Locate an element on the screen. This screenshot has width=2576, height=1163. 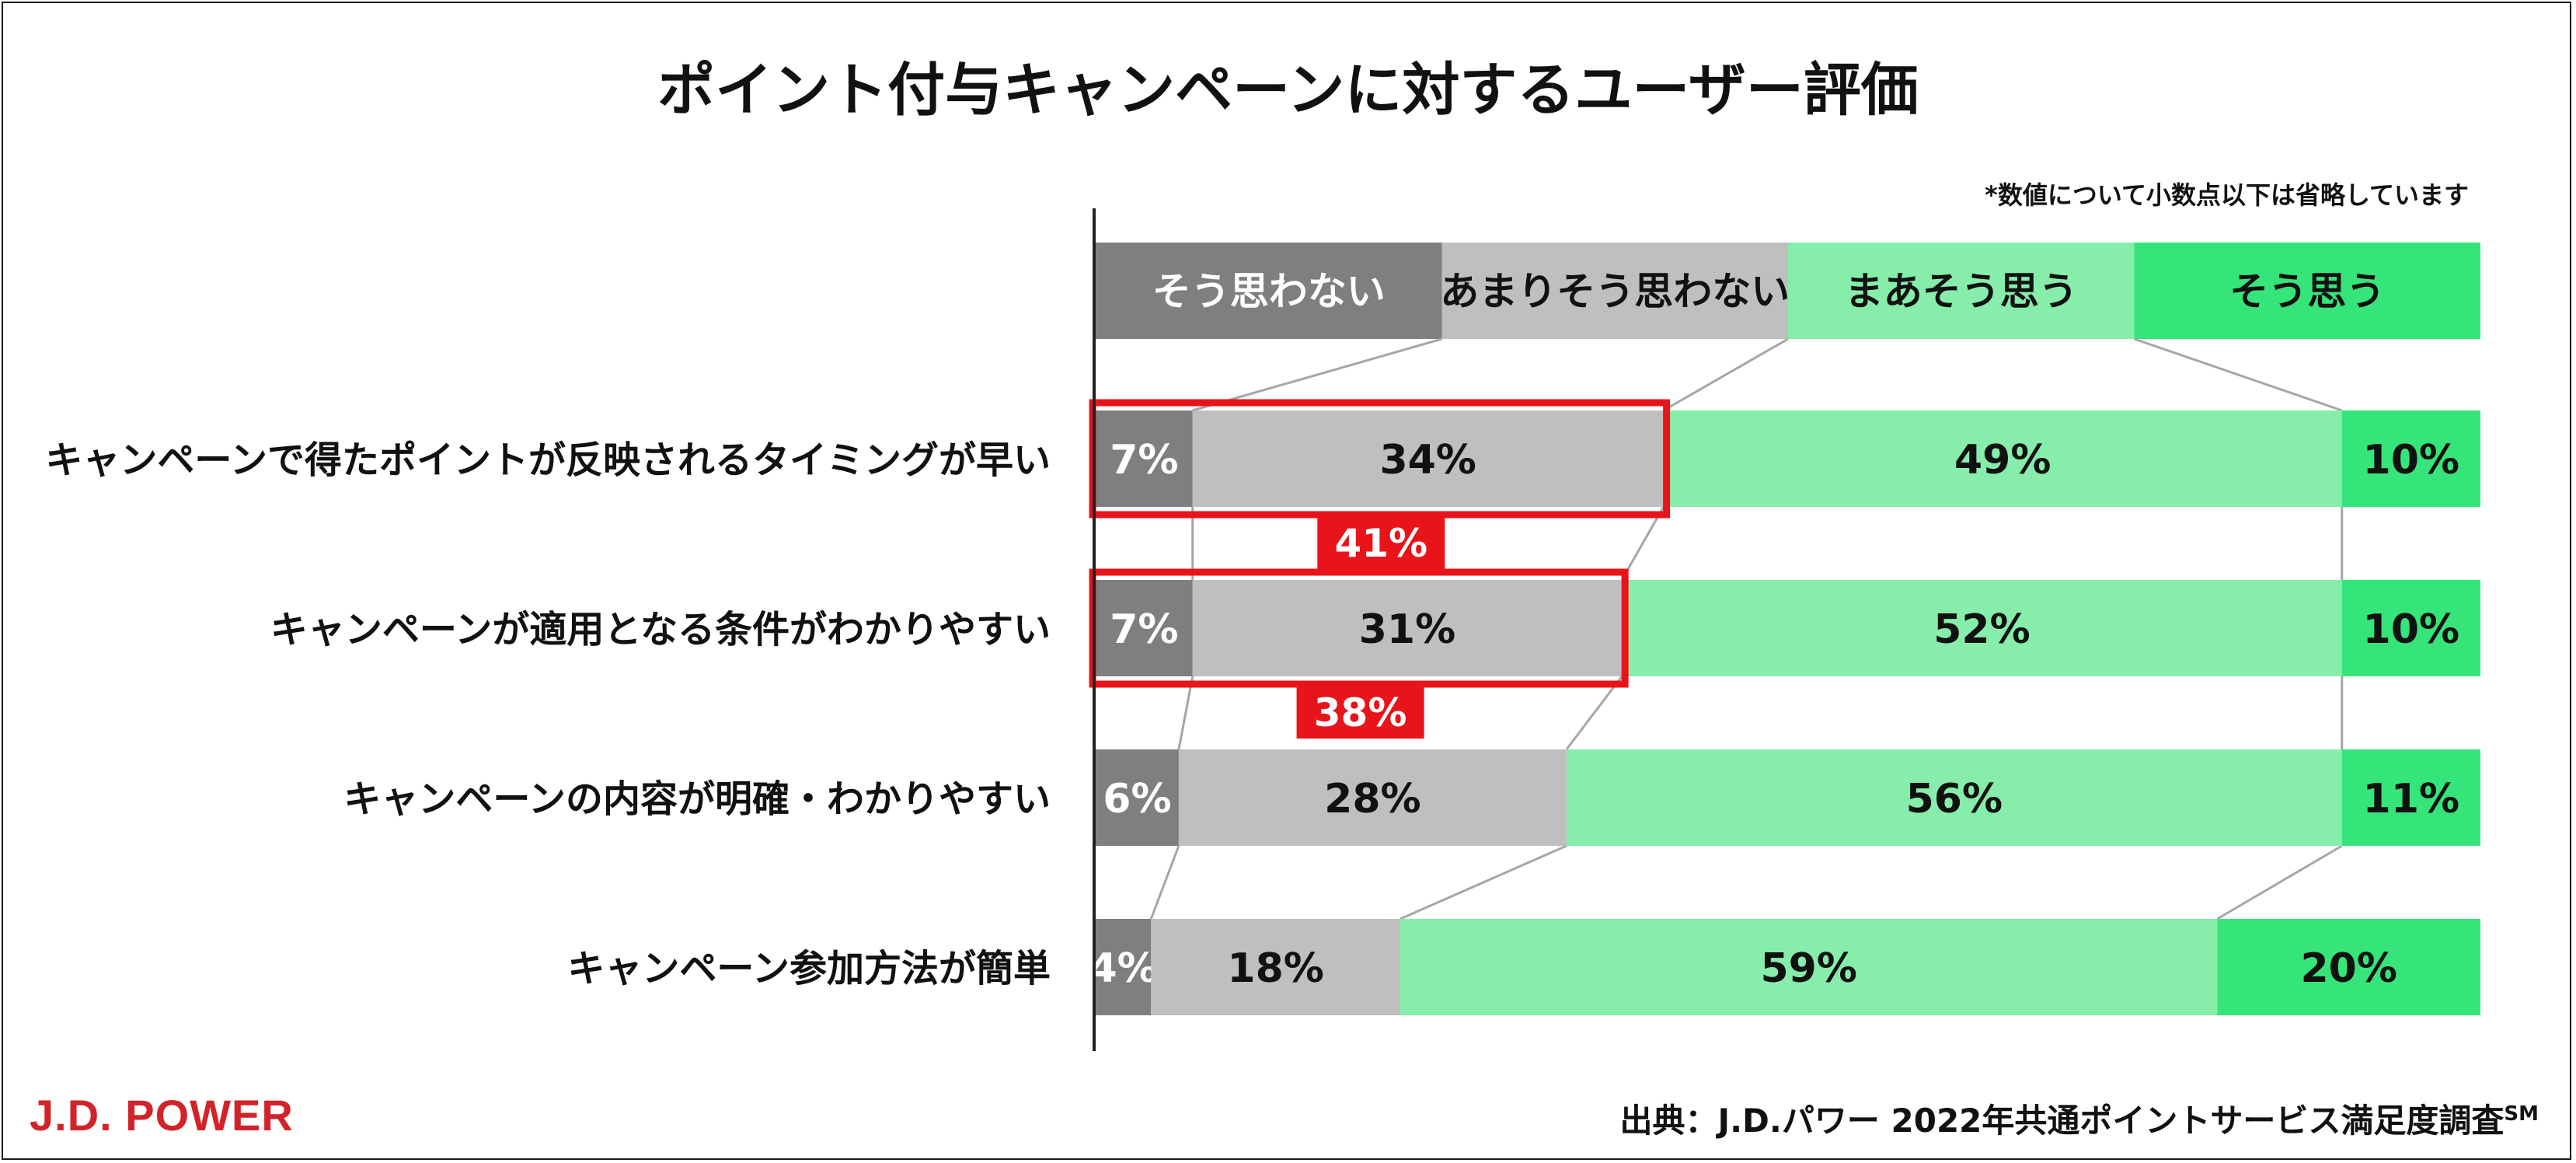
legend-label-3: そう思う is located at coordinates (2307, 292).